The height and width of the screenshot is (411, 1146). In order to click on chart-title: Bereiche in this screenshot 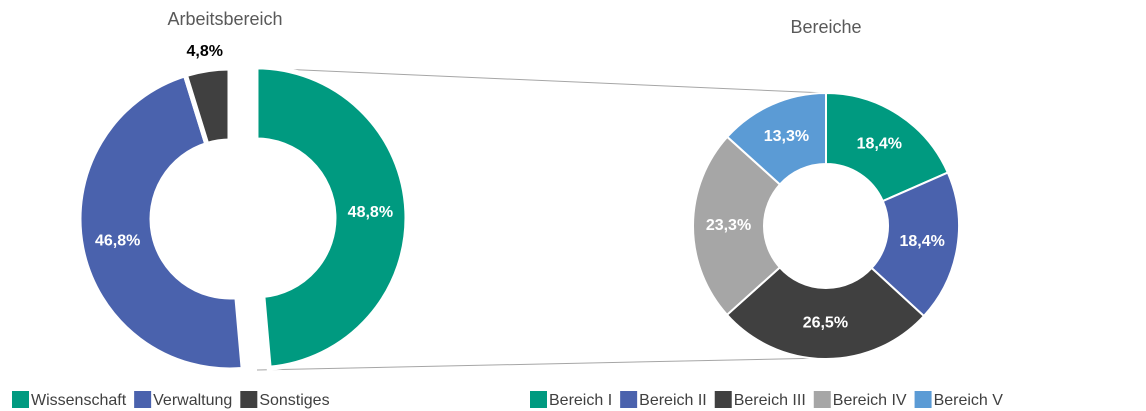, I will do `click(825, 27)`.